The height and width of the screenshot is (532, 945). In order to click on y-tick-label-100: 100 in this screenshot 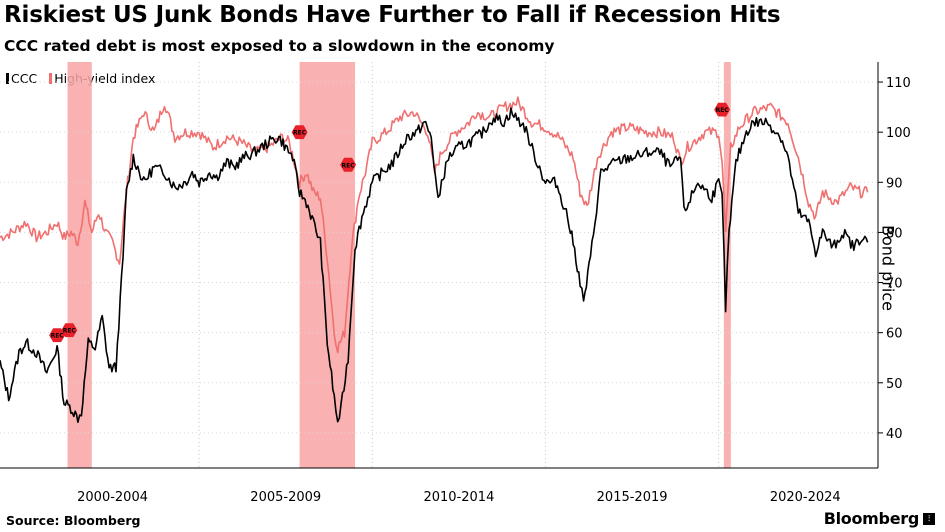, I will do `click(898, 133)`.